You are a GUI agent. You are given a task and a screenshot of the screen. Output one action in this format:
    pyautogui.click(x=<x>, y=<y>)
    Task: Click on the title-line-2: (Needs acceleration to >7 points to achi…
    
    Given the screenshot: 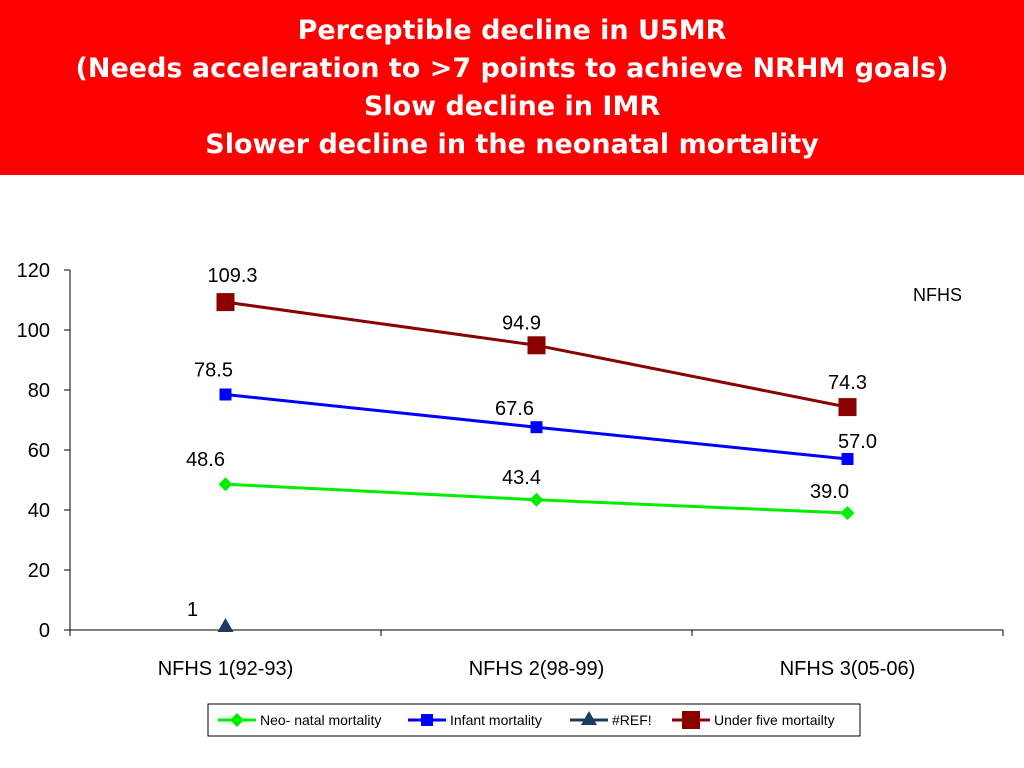 What is the action you would take?
    pyautogui.click(x=512, y=68)
    